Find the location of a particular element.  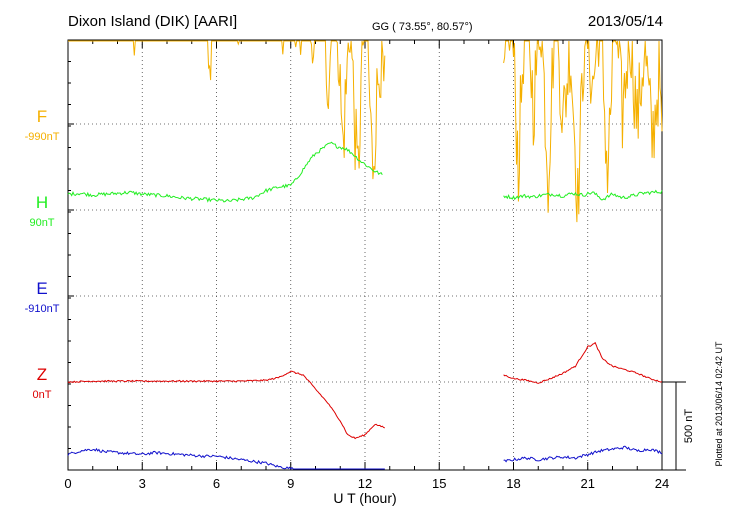

x-axis-label: U T (hour) is located at coordinates (364, 498).